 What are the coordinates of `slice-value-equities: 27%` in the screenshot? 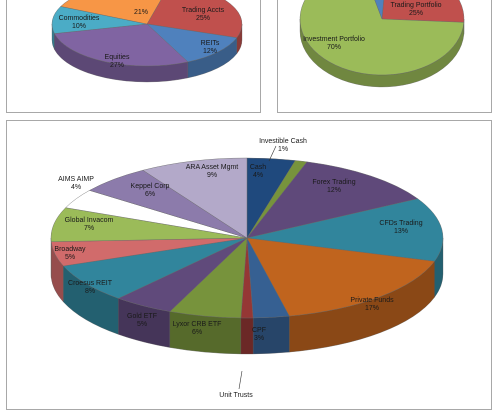 It's located at (117, 65).